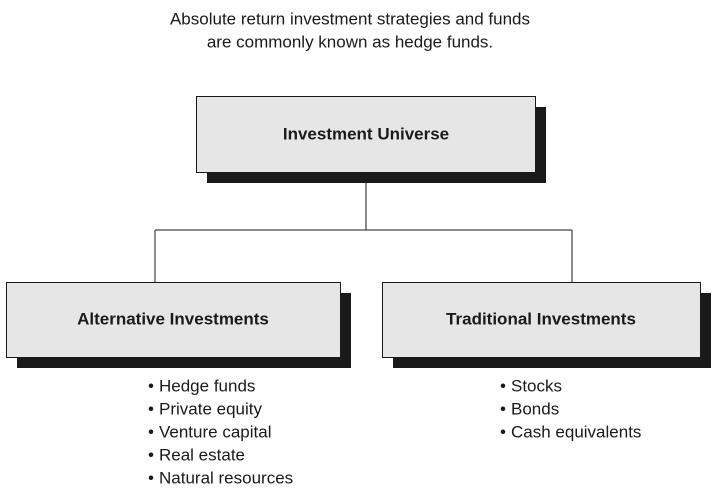  I want to click on list-item: Hedge funds, so click(207, 385).